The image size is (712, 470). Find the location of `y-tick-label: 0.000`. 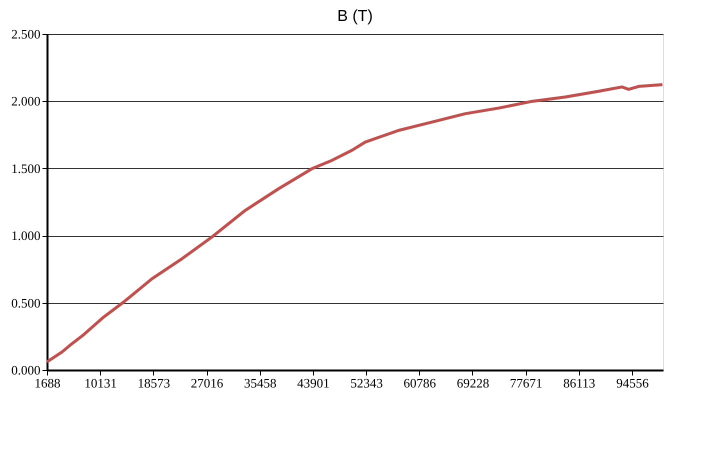

y-tick-label: 0.000 is located at coordinates (25, 370).